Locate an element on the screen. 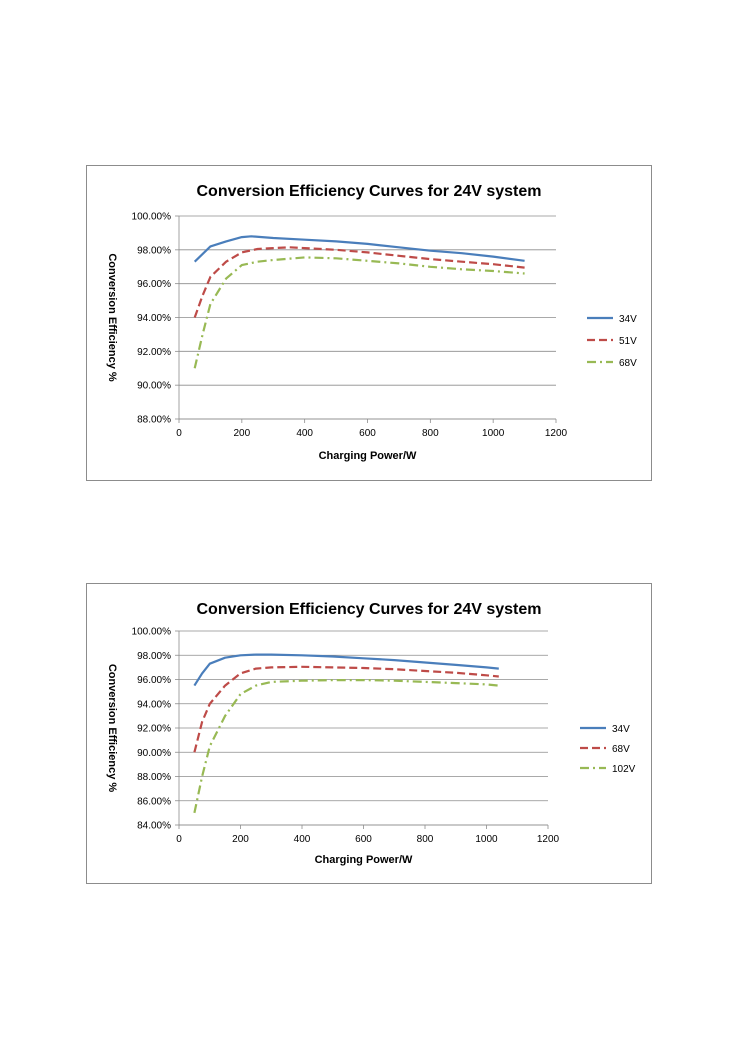 This screenshot has width=737, height=1043. legend-label: 51V is located at coordinates (628, 341).